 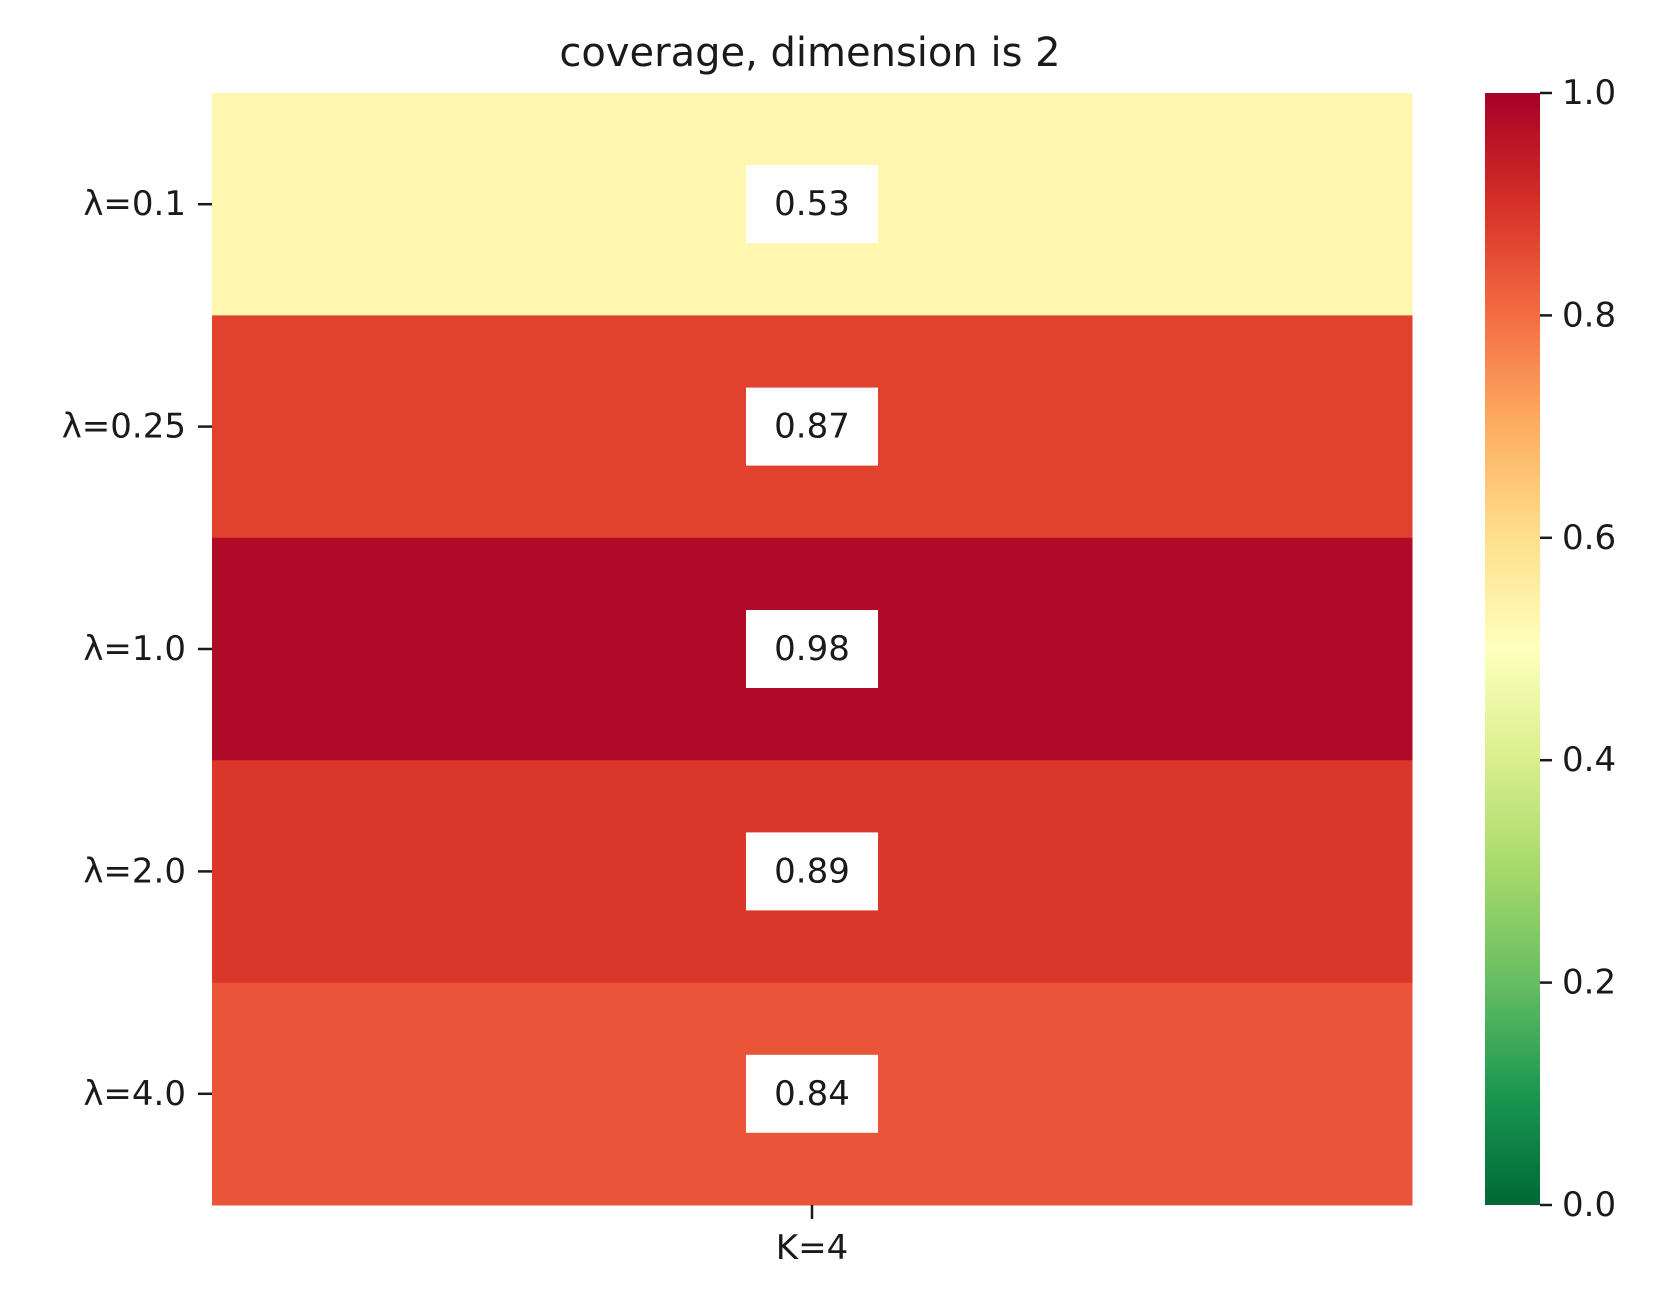 I want to click on x-axis: K=4, so click(x=812, y=1236).